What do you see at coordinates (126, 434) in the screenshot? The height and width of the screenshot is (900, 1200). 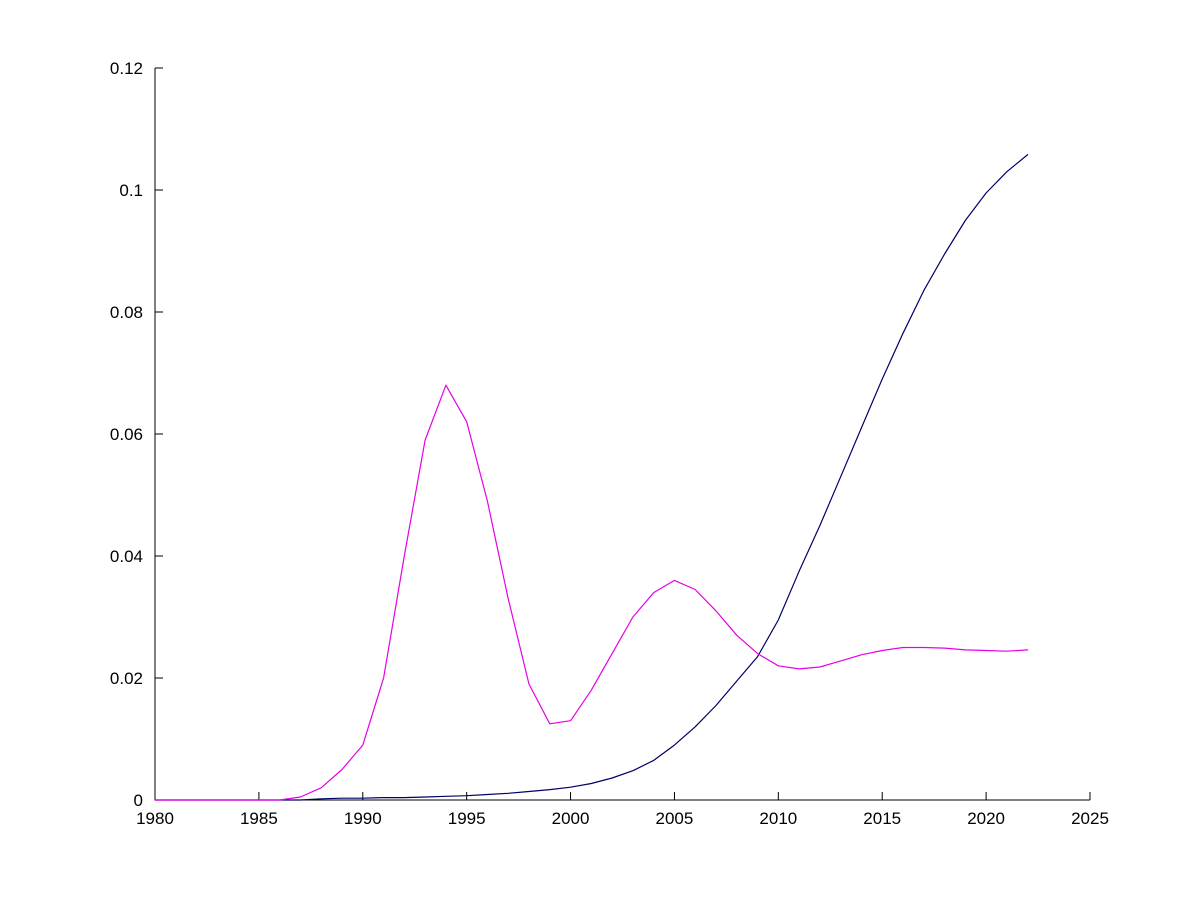 I see `y-tick-label: 0.06` at bounding box center [126, 434].